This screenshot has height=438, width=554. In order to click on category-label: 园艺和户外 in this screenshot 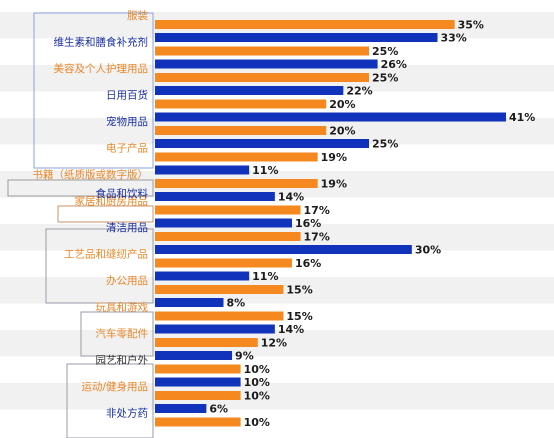, I will do `click(122, 360)`.